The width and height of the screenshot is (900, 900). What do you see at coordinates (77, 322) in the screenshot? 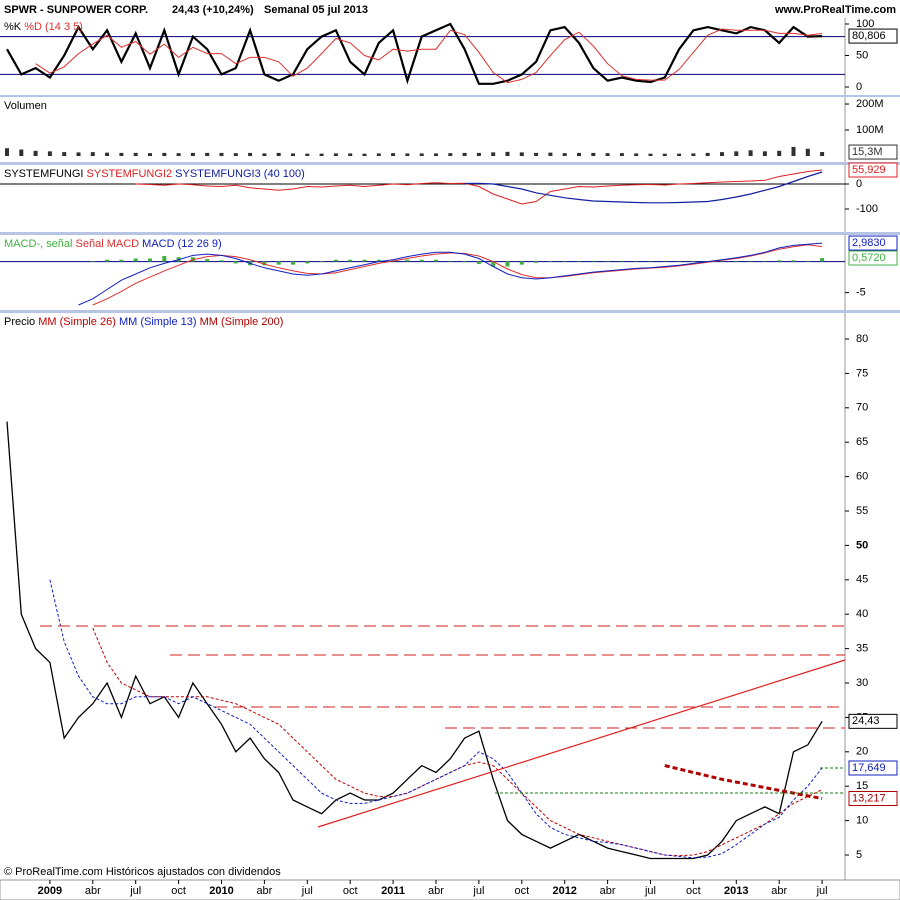
I see `legend-entry: MM (Simple 26)` at bounding box center [77, 322].